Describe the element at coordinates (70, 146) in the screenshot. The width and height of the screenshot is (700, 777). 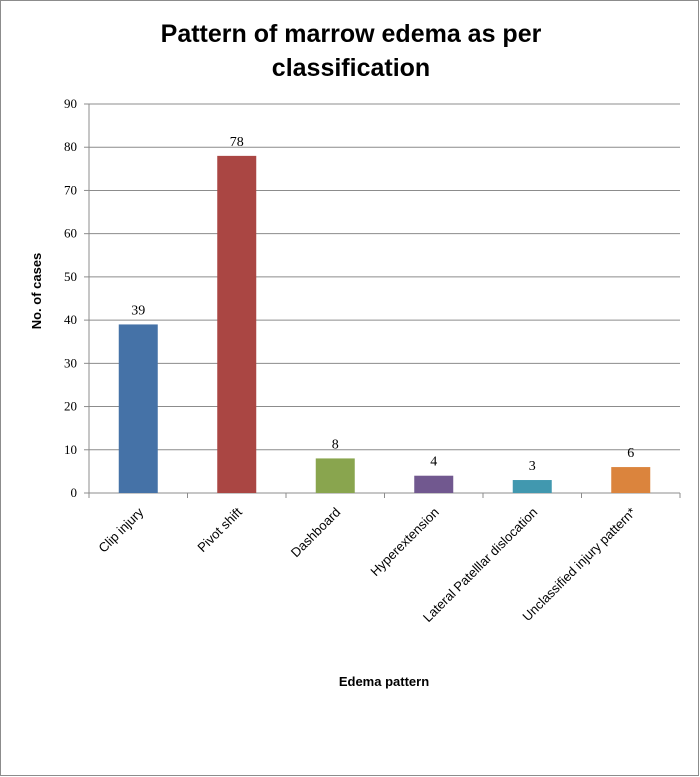
I see `y-tick-label: 80` at that location.